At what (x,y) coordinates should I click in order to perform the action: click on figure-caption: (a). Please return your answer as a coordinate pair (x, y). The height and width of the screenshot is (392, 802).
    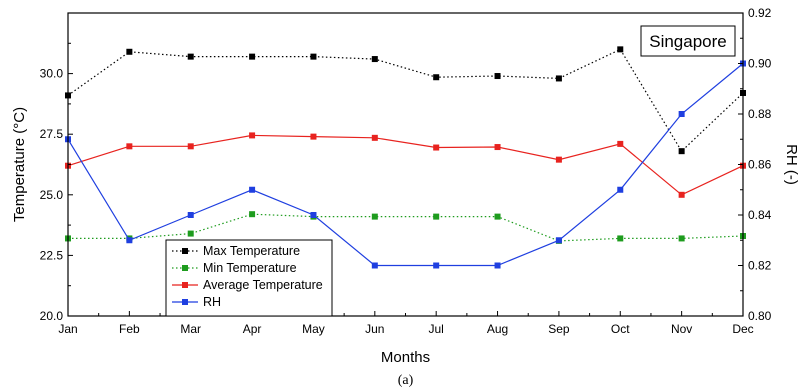
    Looking at the image, I should click on (406, 380).